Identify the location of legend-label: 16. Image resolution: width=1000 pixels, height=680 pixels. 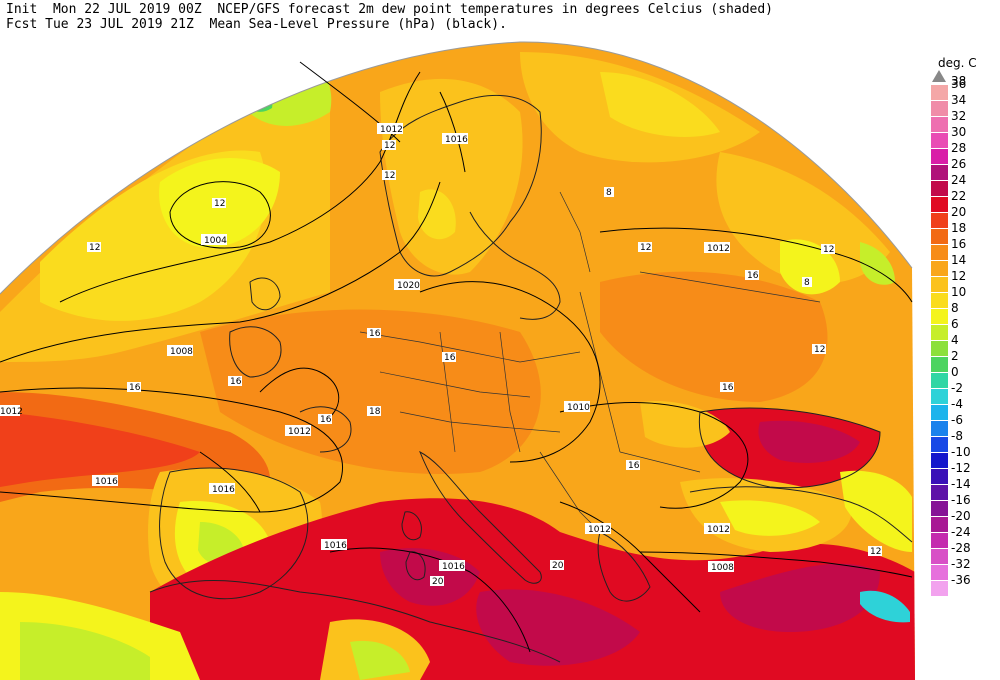
(959, 244).